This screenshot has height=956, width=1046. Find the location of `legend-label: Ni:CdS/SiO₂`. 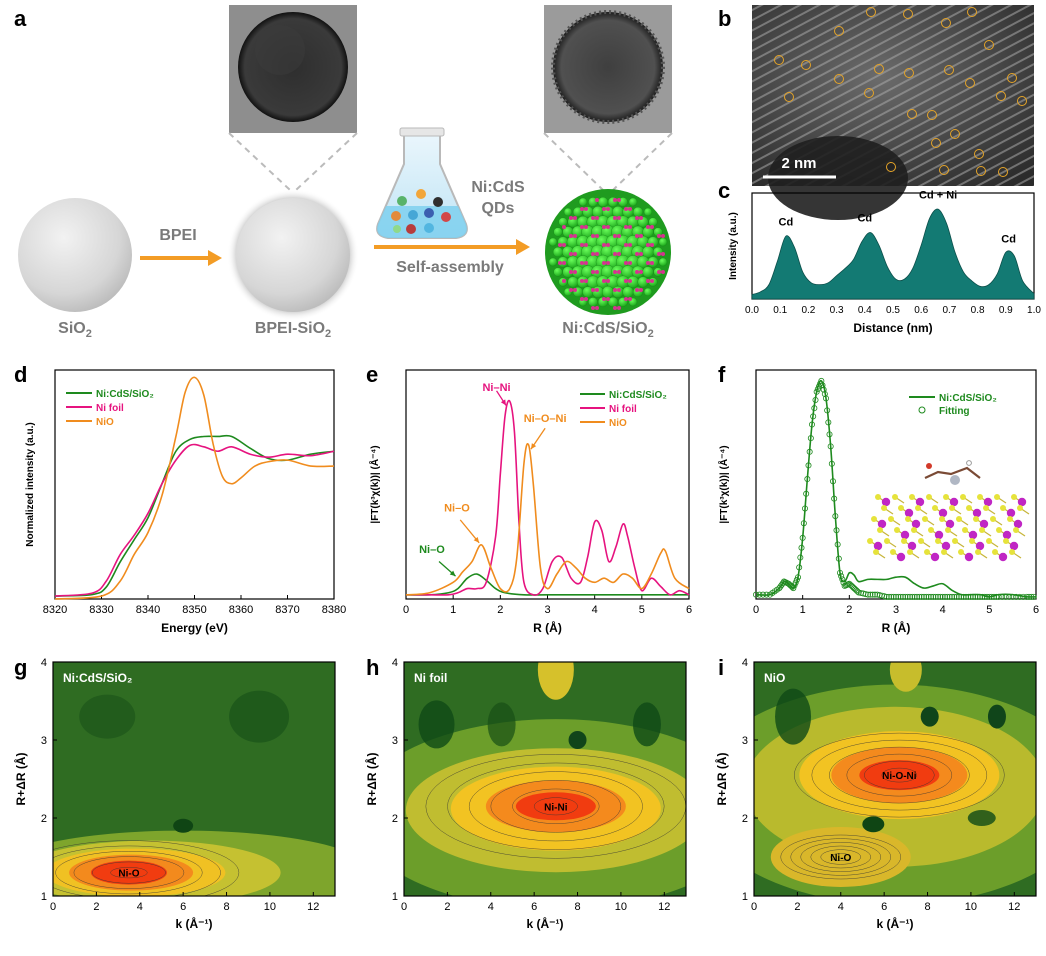

legend-label: Ni:CdS/SiO₂ is located at coordinates (638, 395).